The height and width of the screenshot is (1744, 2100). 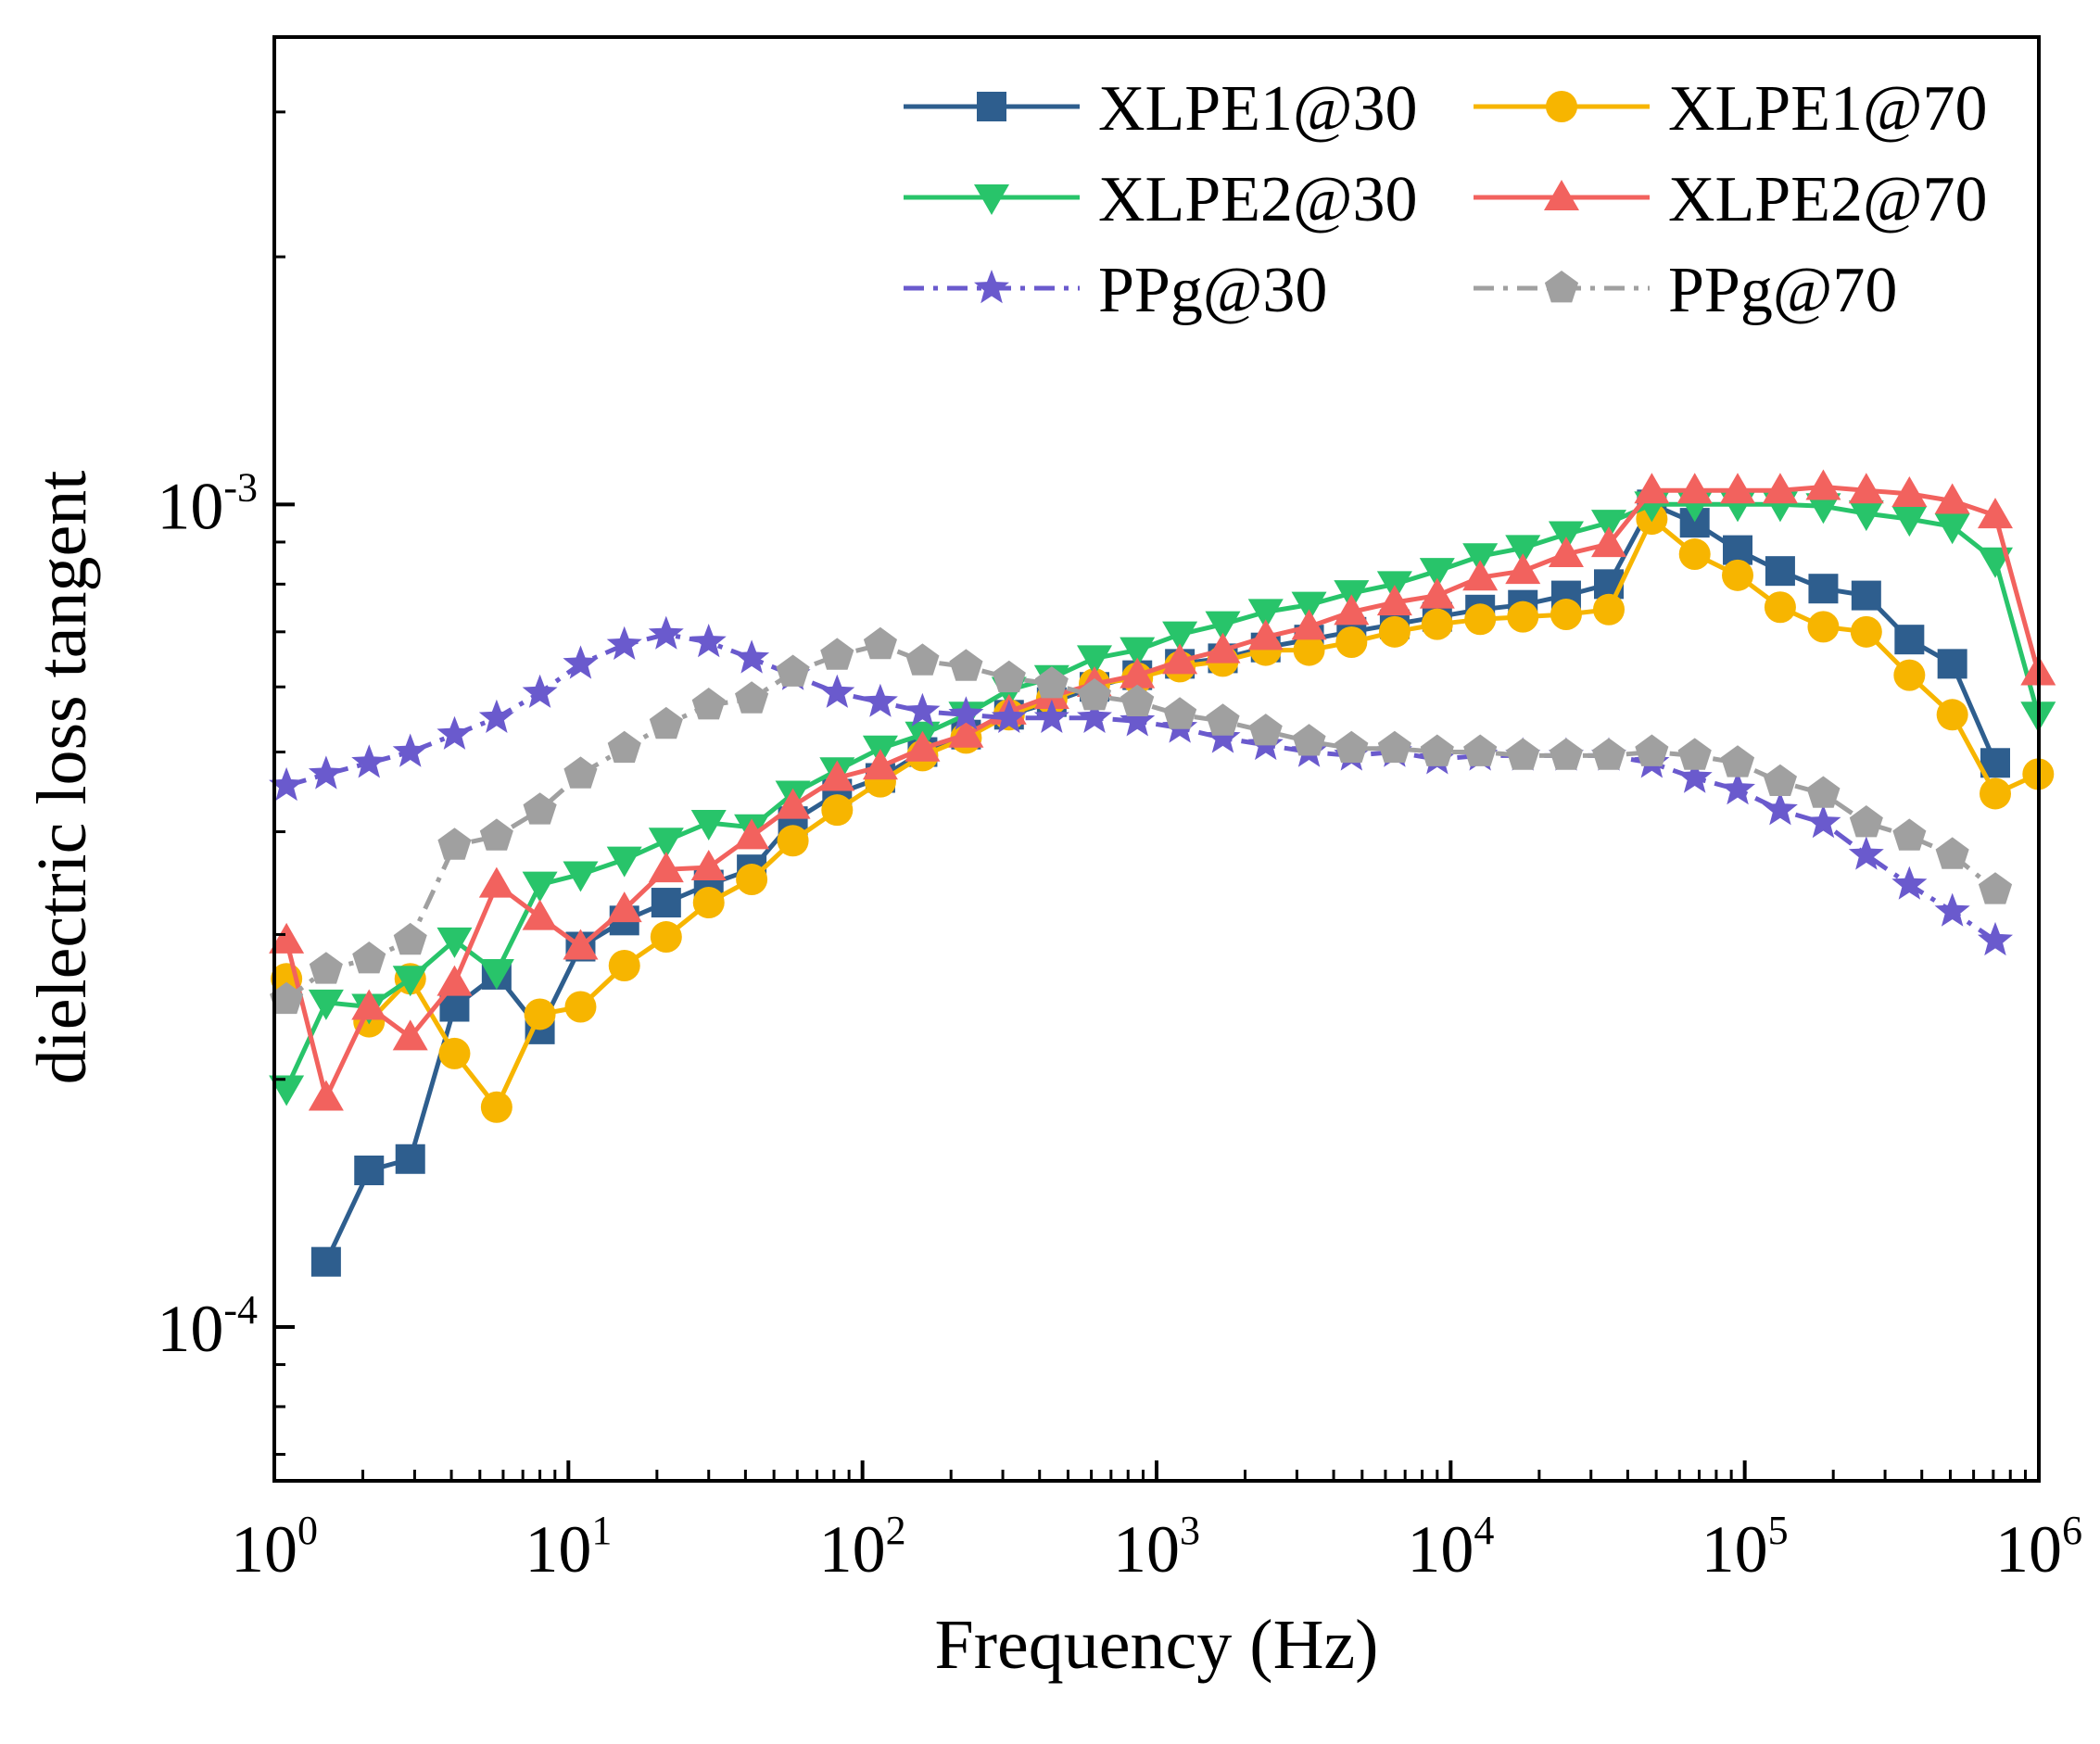 What do you see at coordinates (568, 1547) in the screenshot?
I see `x-tick-label: 10¹` at bounding box center [568, 1547].